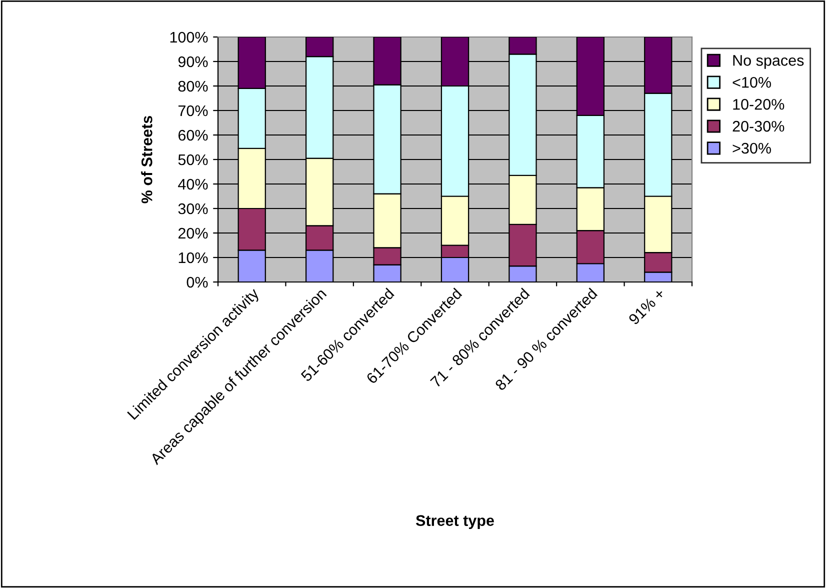 The width and height of the screenshot is (826, 588). What do you see at coordinates (197, 282) in the screenshot?
I see `y-tick-label: 0%` at bounding box center [197, 282].